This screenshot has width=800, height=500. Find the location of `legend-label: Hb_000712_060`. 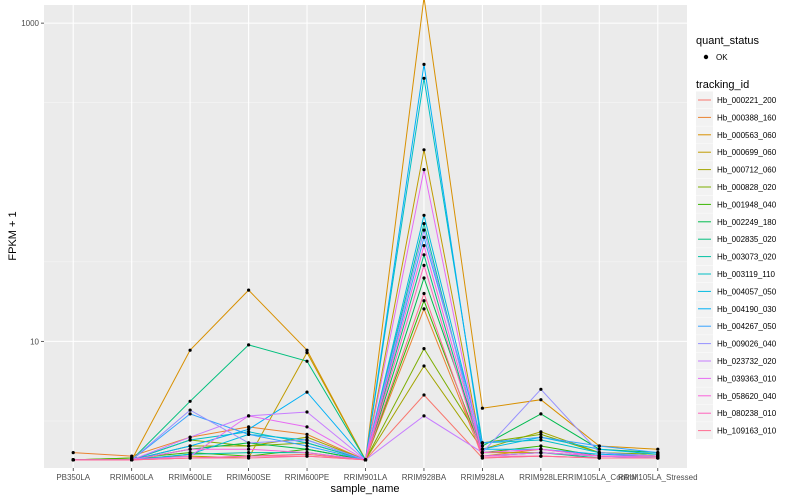

legend-label: Hb_000712_060 is located at coordinates (747, 170).